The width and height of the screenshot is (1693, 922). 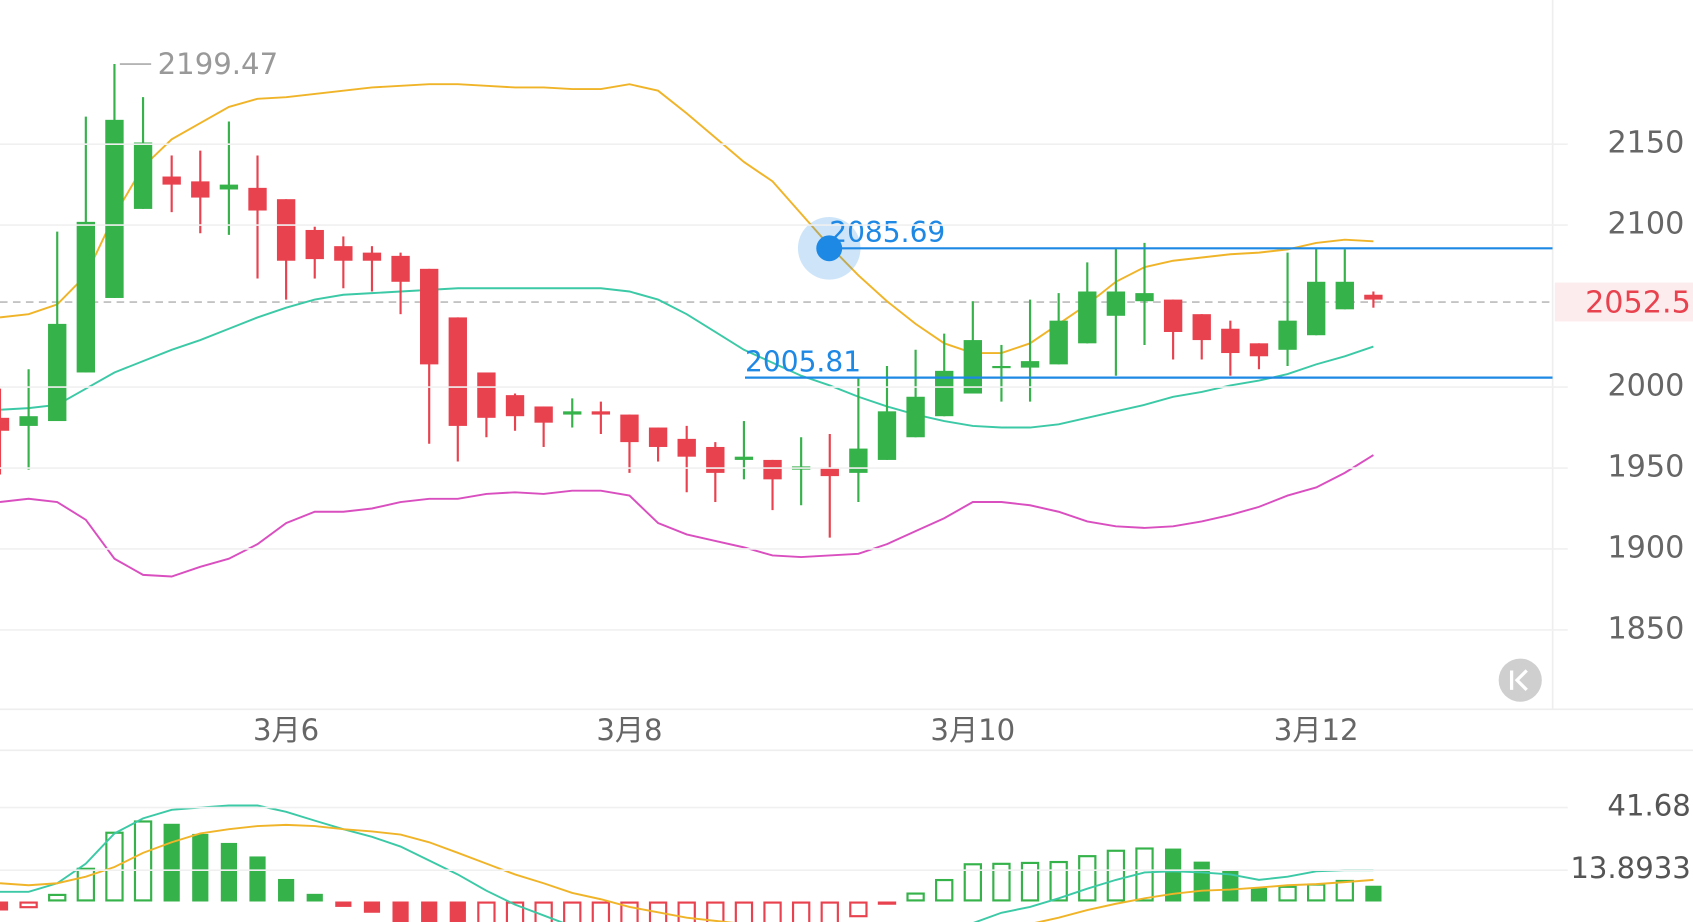 I want to click on line-label: 2005.81, so click(x=803, y=362).